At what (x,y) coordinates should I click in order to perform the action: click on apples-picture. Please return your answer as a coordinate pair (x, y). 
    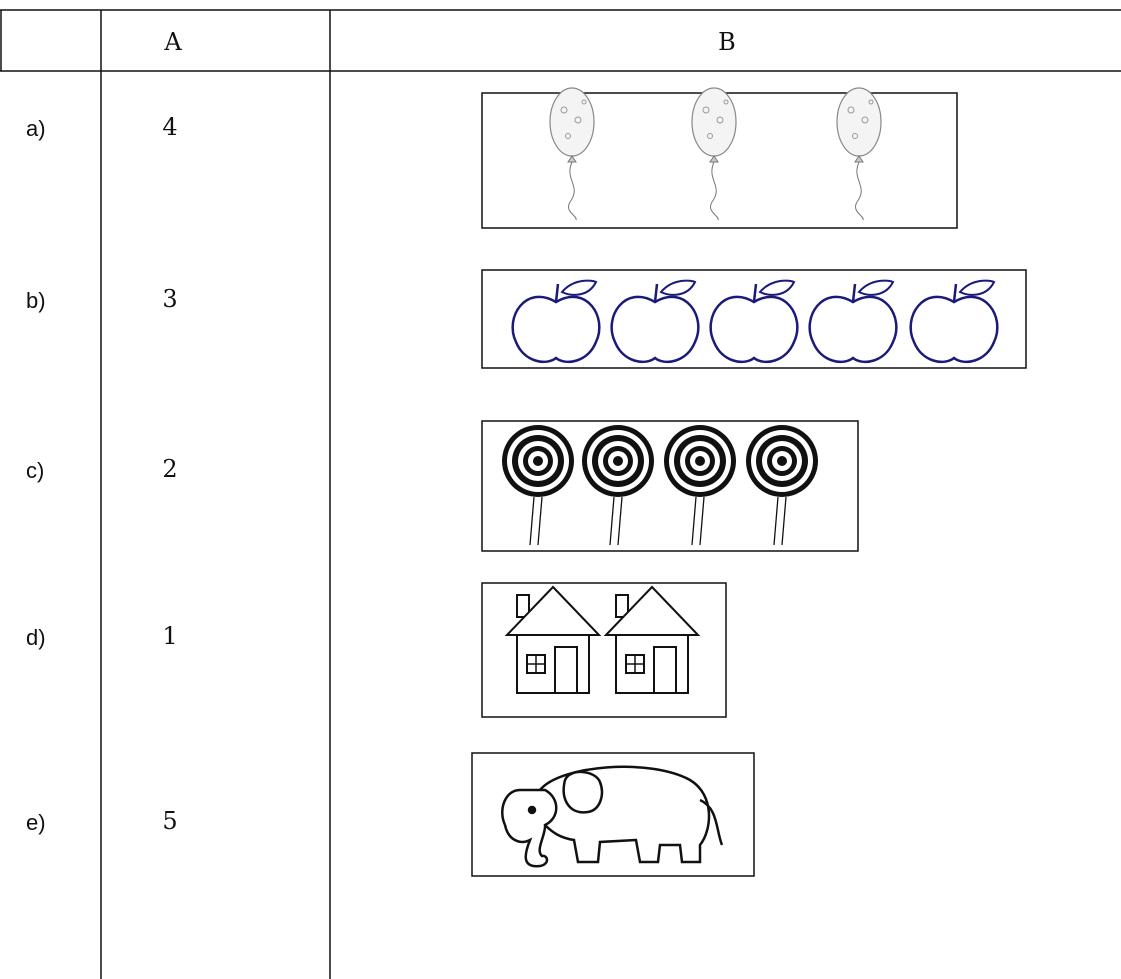
    Looking at the image, I should click on (754, 319).